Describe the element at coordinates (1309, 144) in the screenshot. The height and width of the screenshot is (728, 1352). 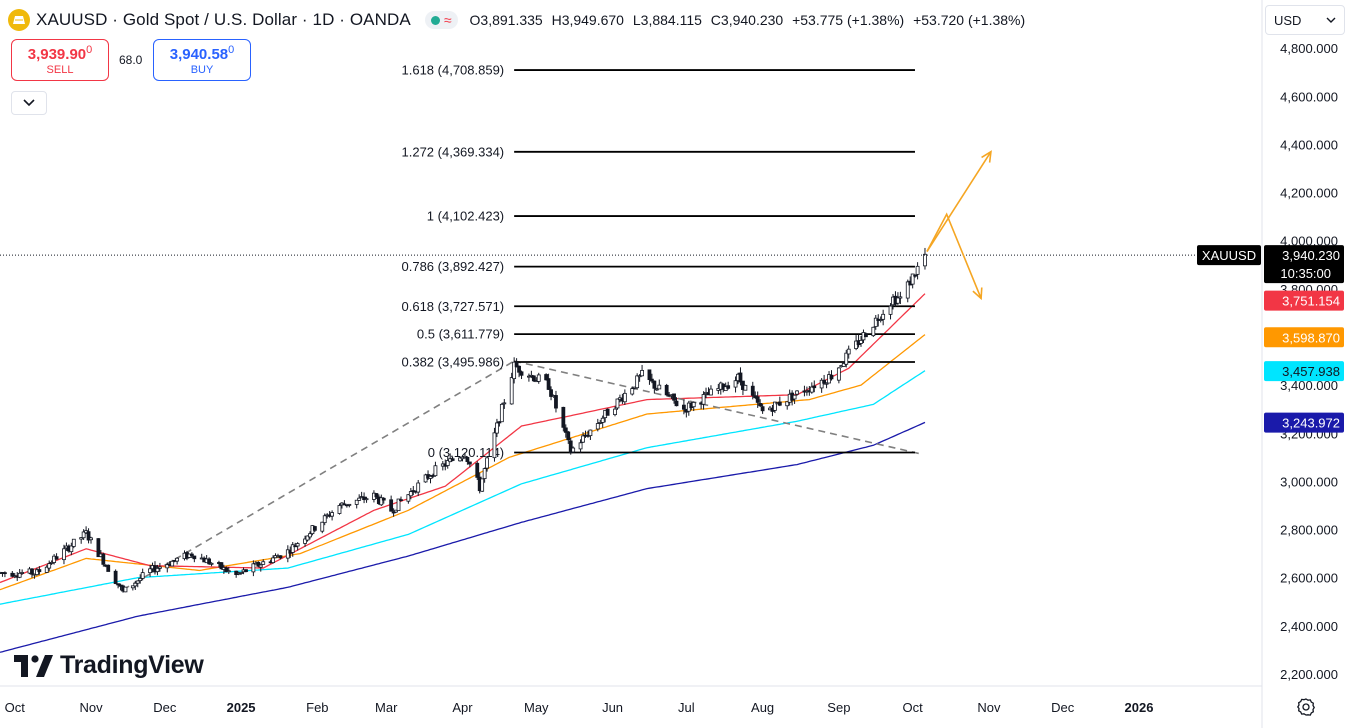
I see `price-tick-label: 4,400.000` at that location.